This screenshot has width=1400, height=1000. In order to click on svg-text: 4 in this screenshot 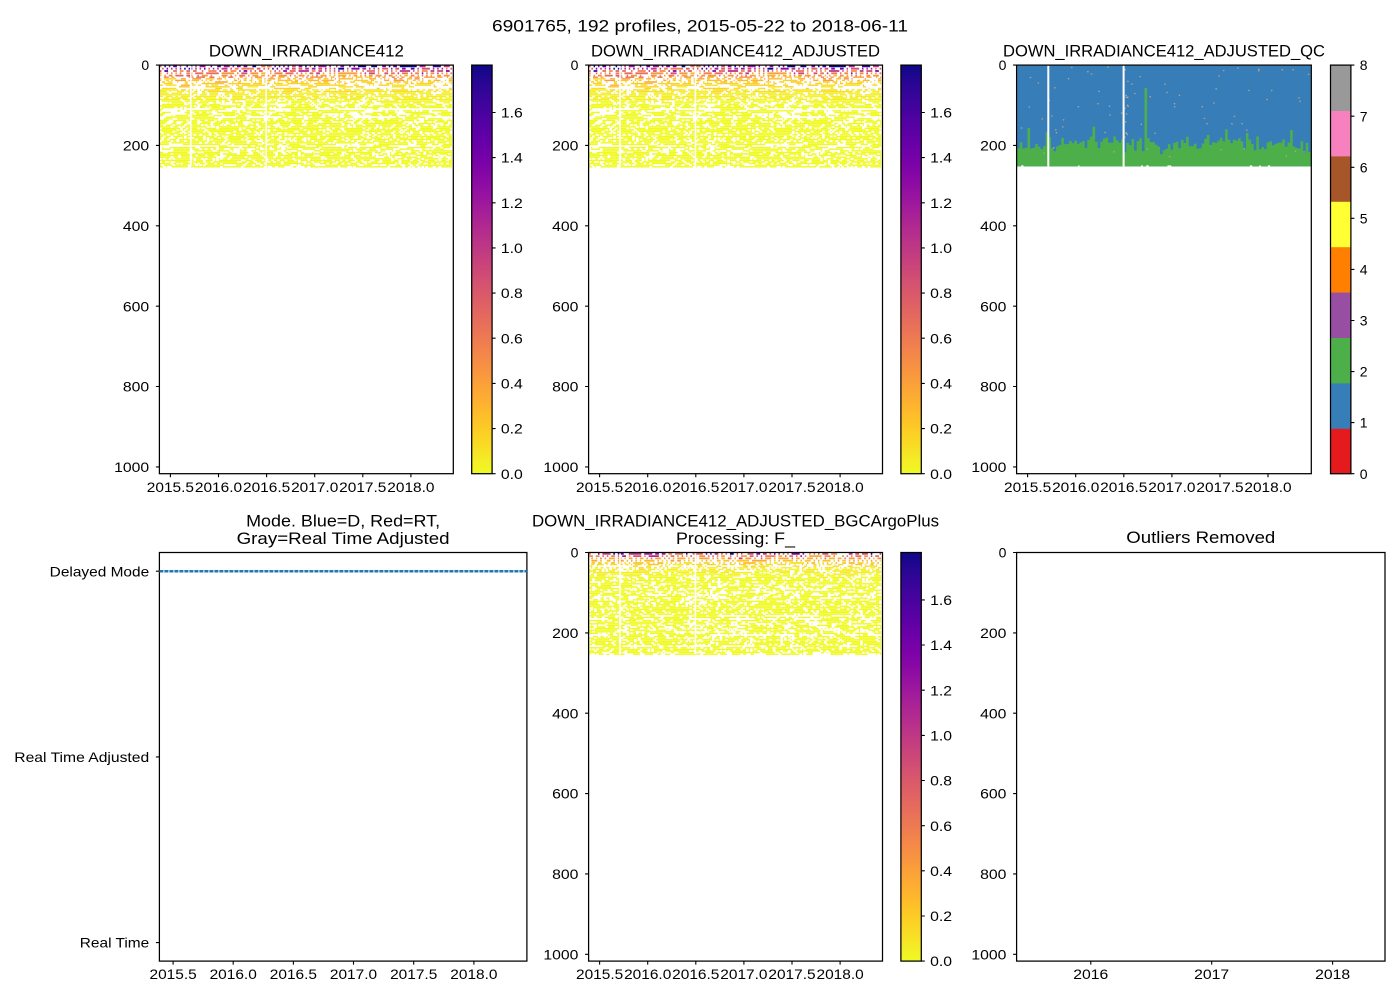, I will do `click(1364, 270)`.